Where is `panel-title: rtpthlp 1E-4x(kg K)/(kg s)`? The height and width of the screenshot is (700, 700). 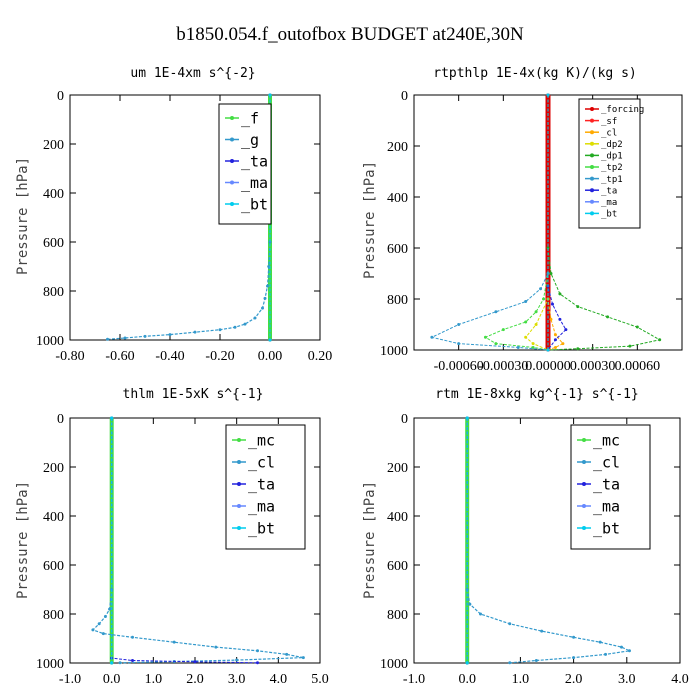
panel-title: rtpthlp 1E-4x(kg K)/(kg s) is located at coordinates (535, 73).